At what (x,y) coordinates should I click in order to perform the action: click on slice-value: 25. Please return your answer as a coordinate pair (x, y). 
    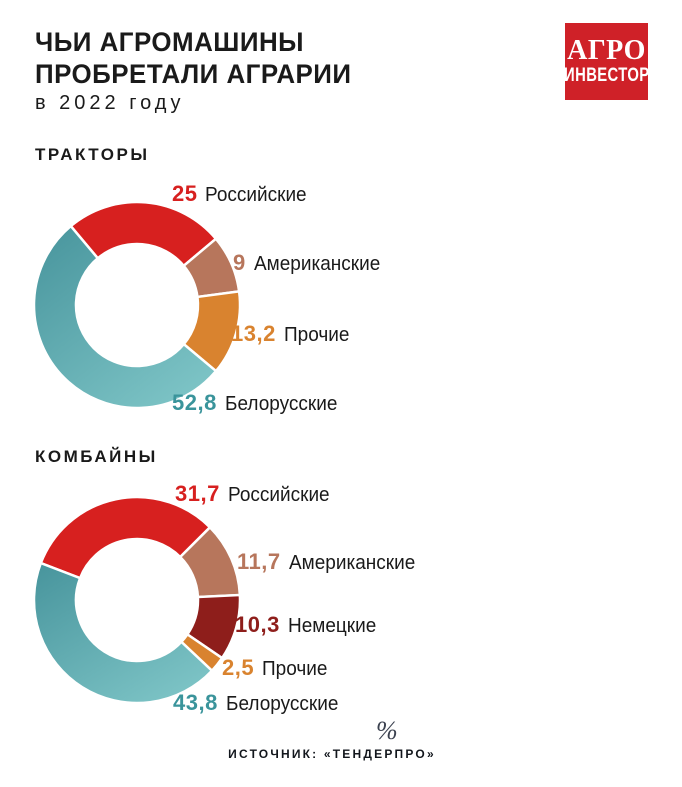
    Looking at the image, I should click on (185, 193).